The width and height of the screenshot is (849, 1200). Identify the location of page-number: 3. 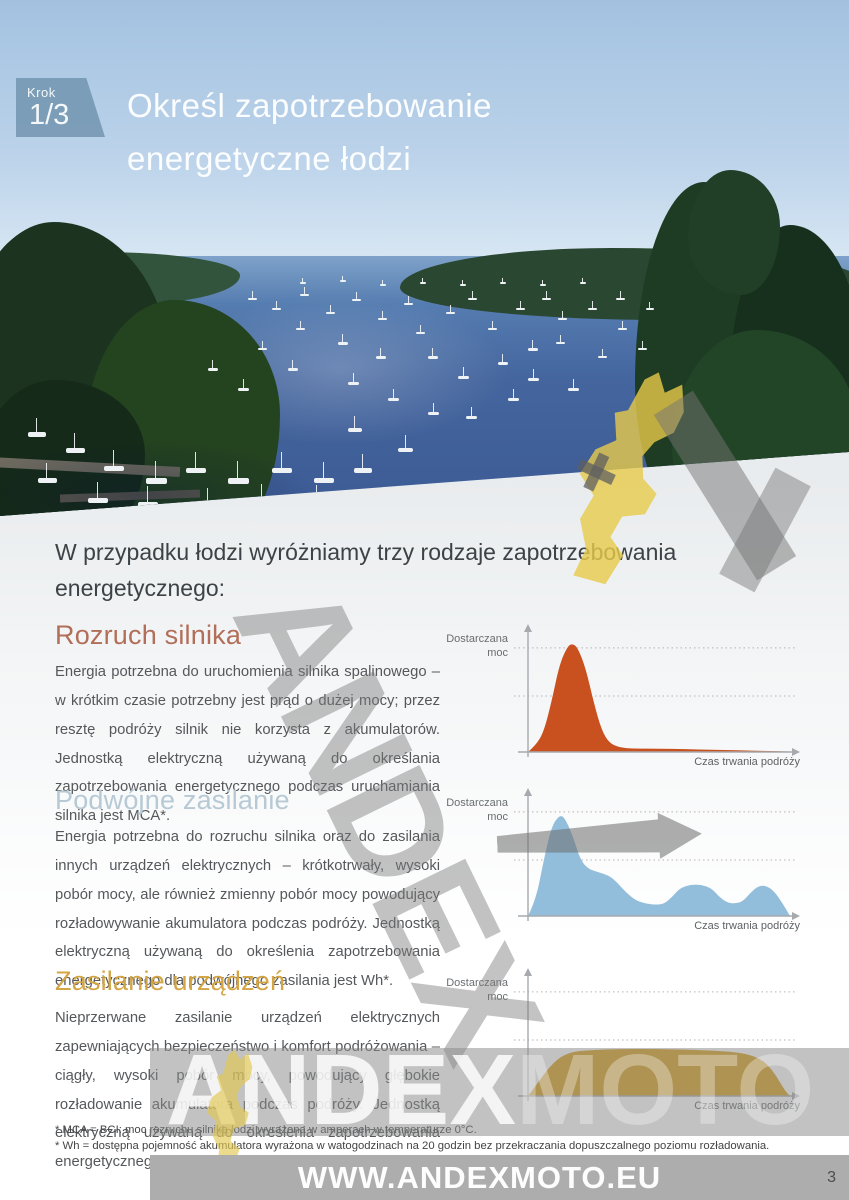
(831, 1177).